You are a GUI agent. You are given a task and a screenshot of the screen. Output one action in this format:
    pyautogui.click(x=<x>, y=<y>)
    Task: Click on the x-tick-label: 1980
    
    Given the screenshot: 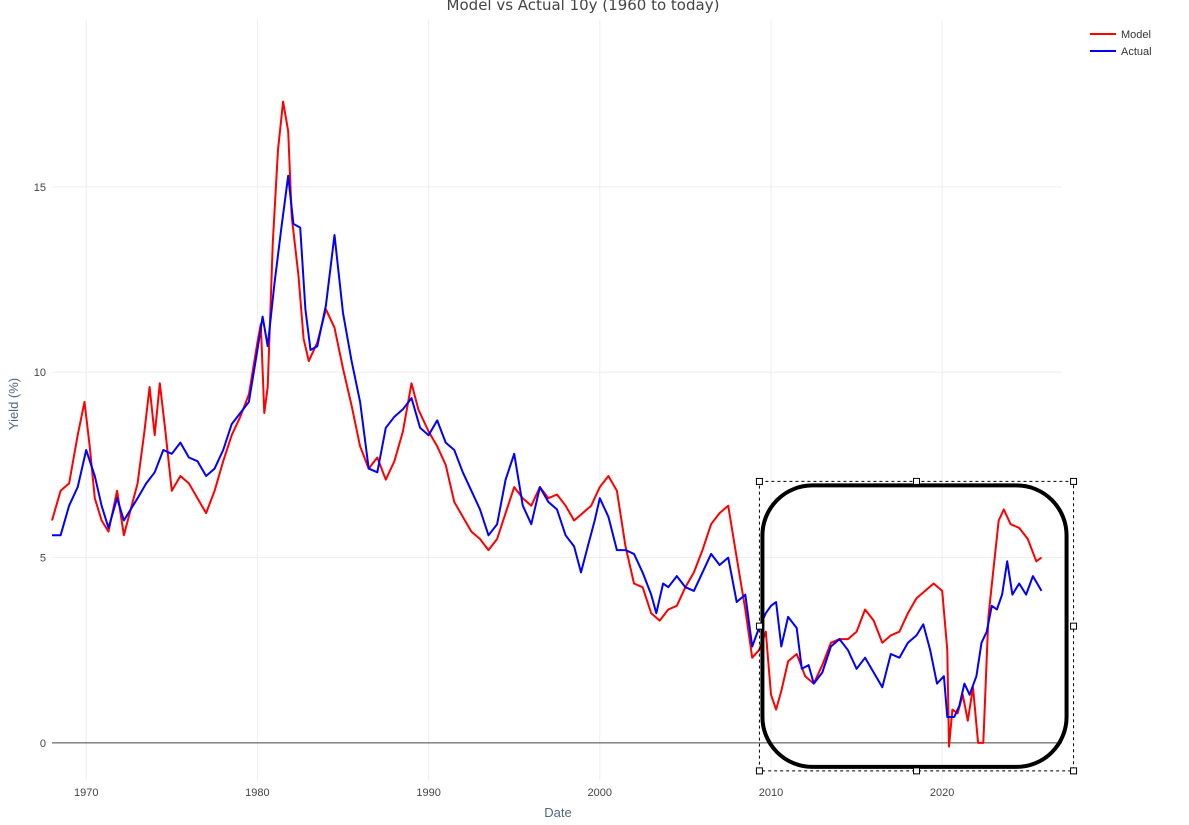 What is the action you would take?
    pyautogui.click(x=257, y=793)
    